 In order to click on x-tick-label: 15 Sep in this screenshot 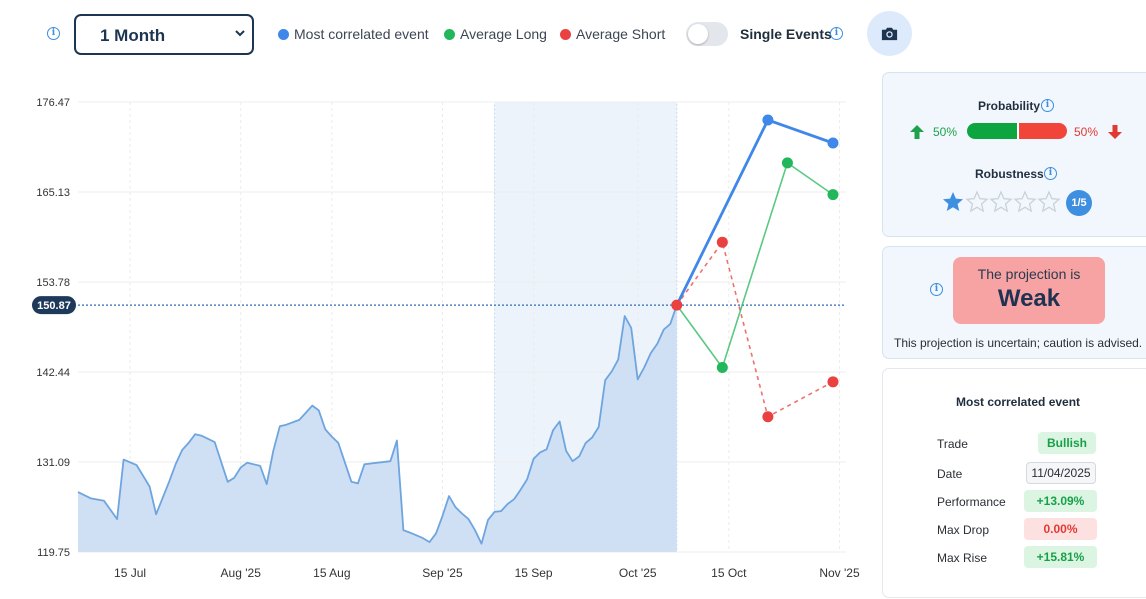, I will do `click(534, 573)`.